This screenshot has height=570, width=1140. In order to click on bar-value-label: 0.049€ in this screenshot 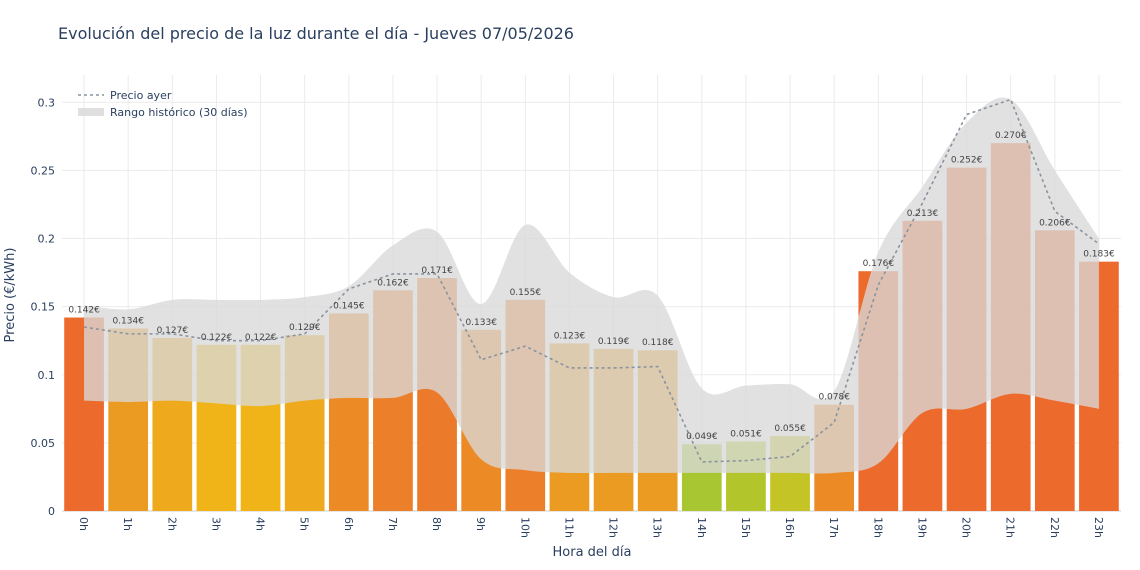, I will do `click(702, 437)`.